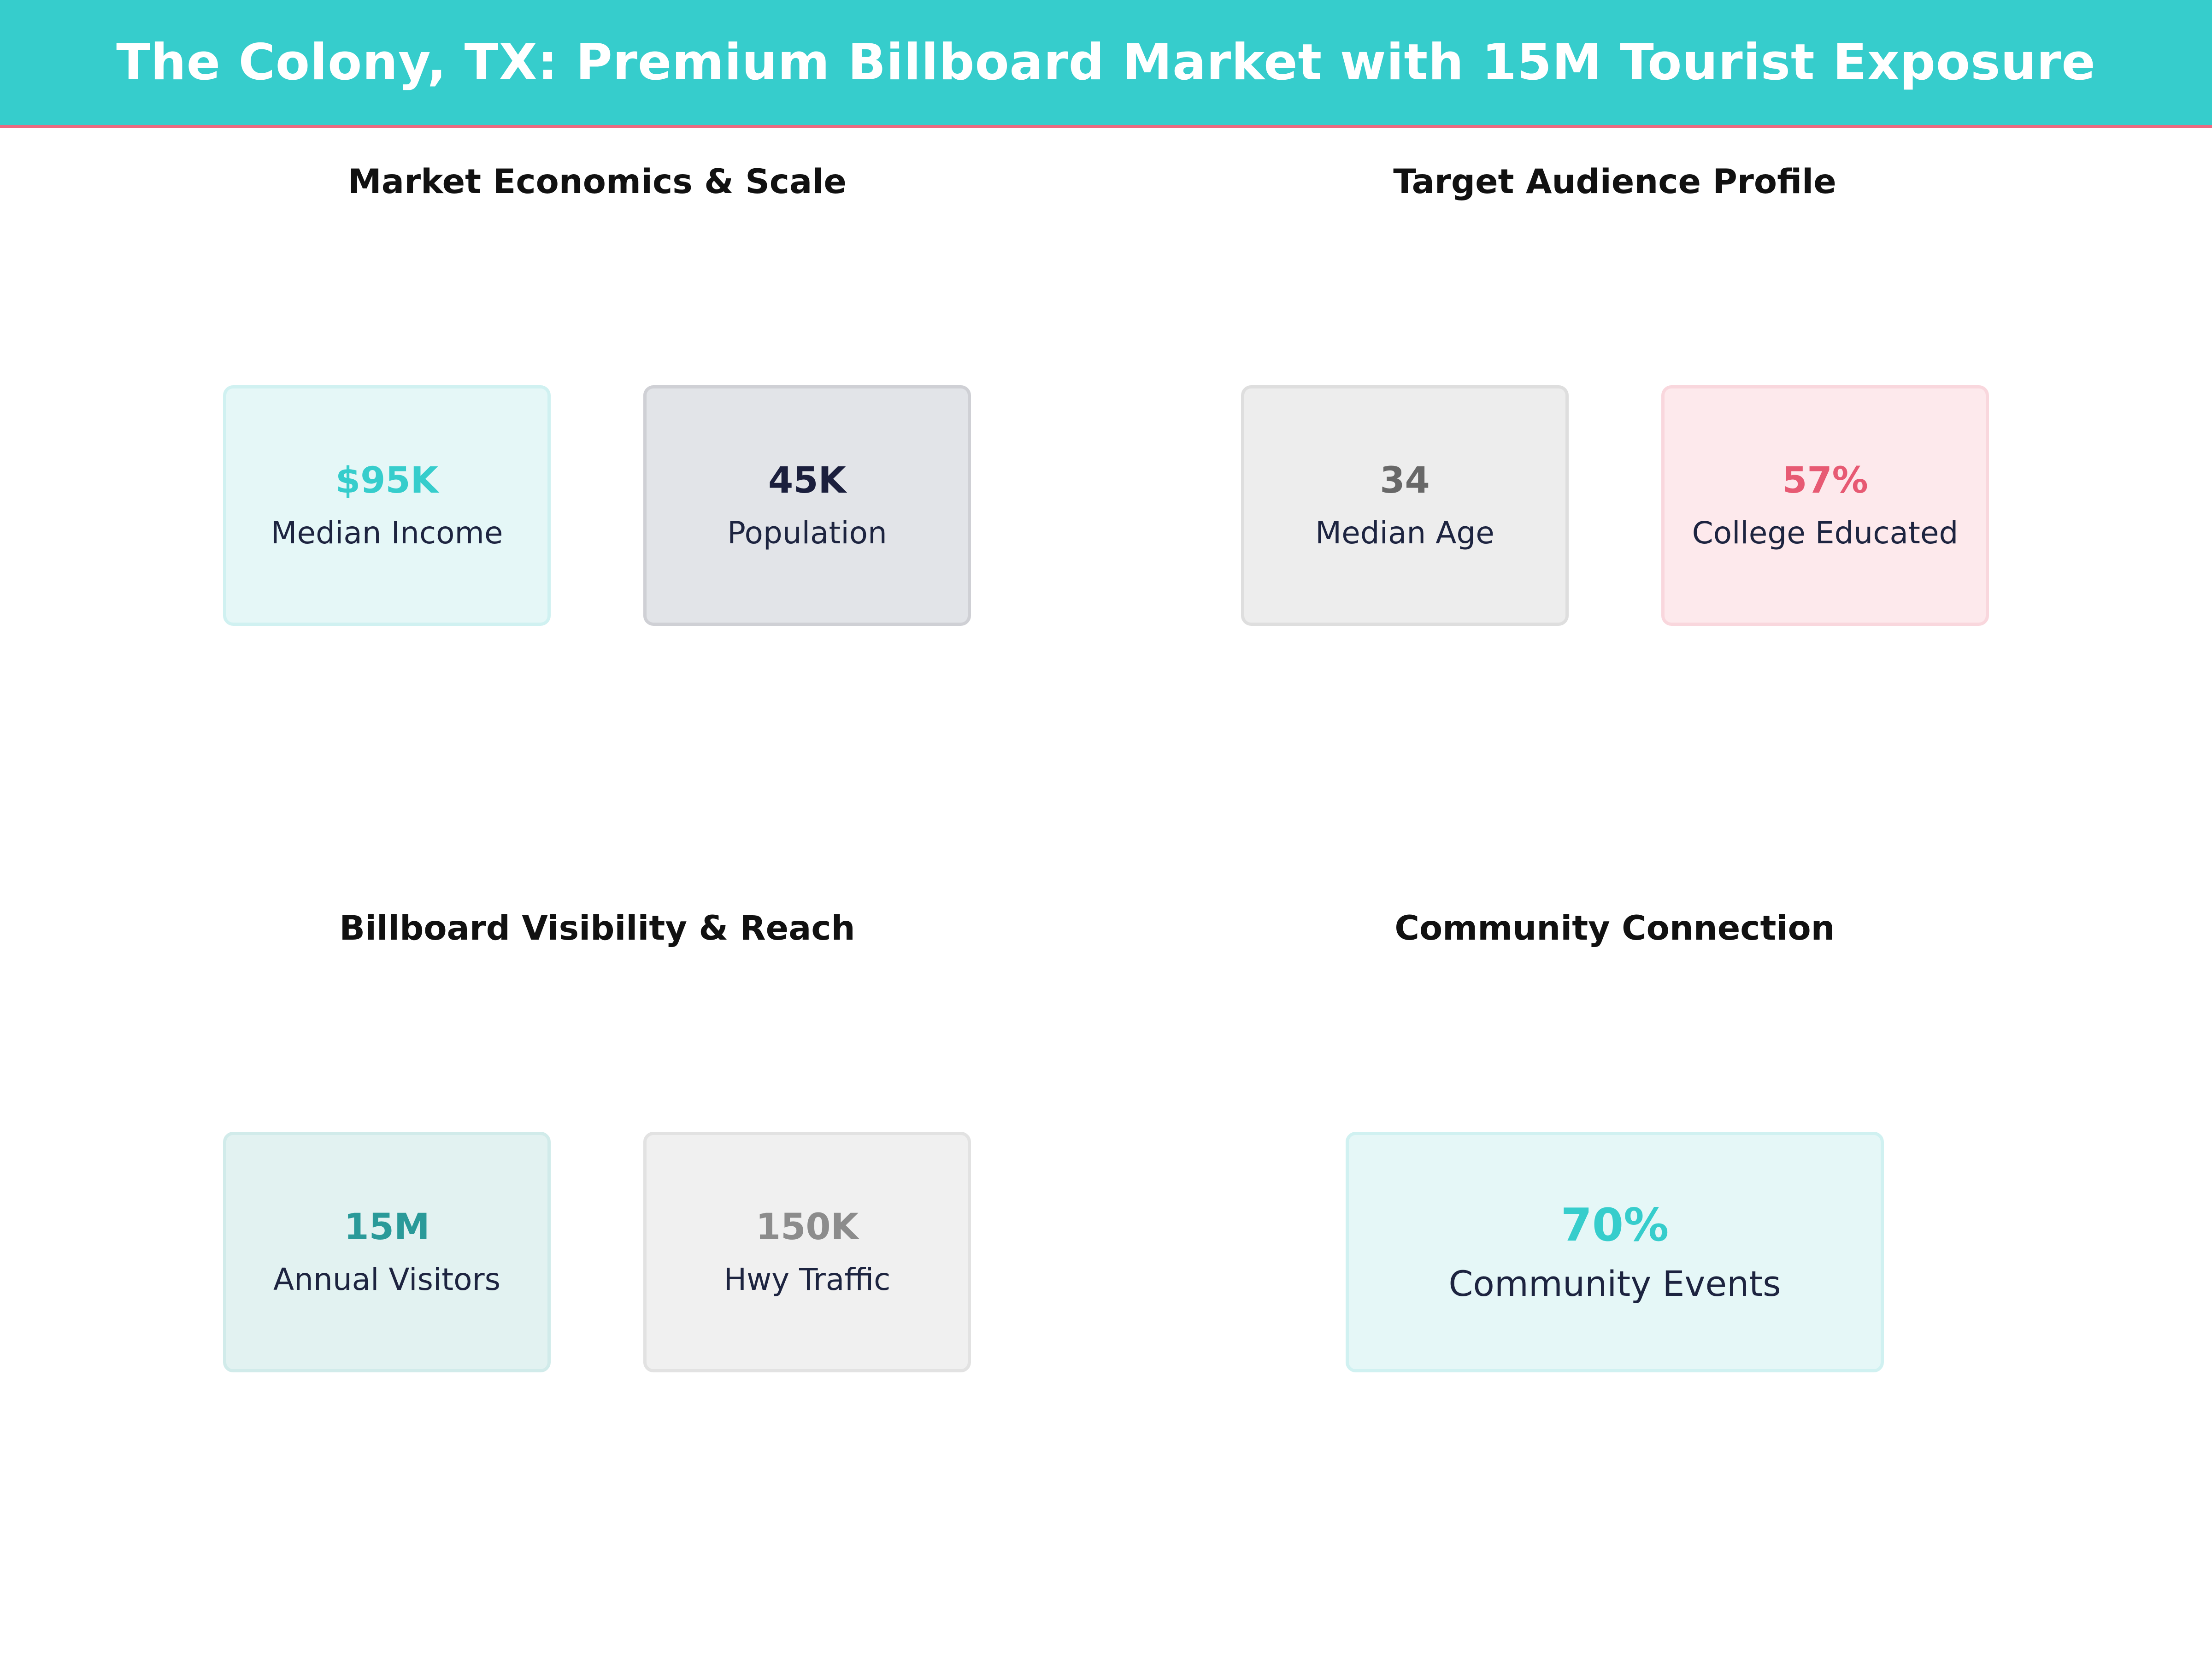 This screenshot has height=1659, width=2212. I want to click on stat-card-median-income: $95K Median Income, so click(387, 505).